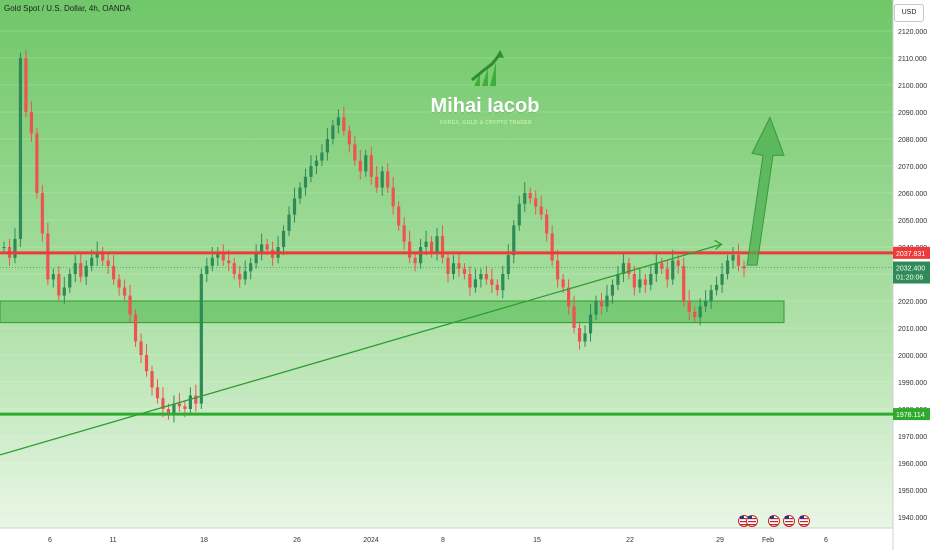  I want to click on x-tick-label: 15, so click(537, 540).